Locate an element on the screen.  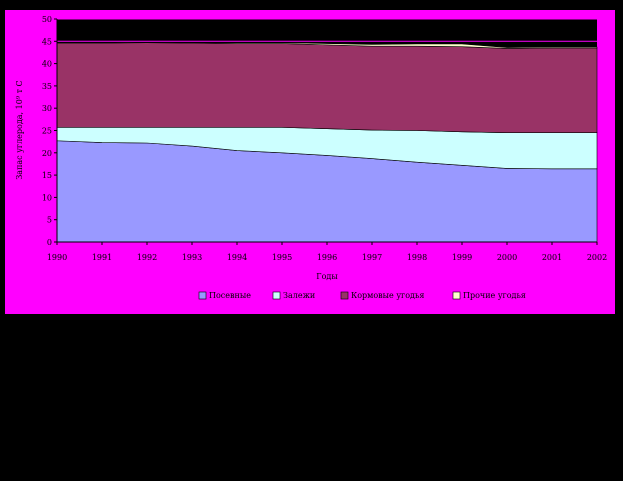
y-tick-label: 5 is located at coordinates (49, 220).